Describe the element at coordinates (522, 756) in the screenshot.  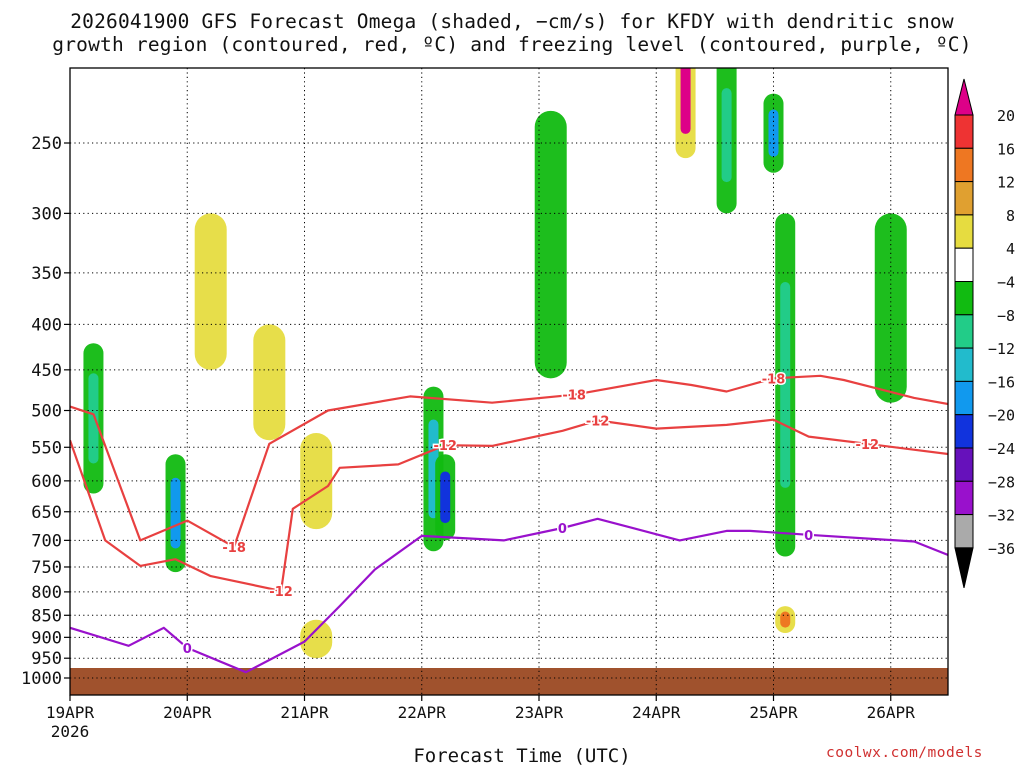
I see `x-axis-title-text: Forecast Time (UTC)` at that location.